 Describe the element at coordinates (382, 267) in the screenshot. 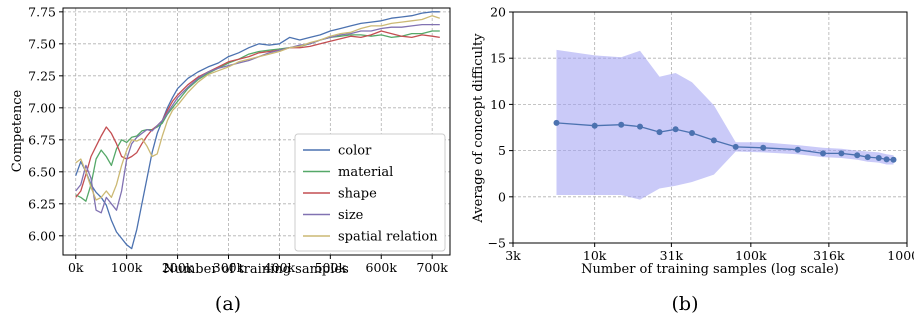

I see `x-tick-label: 600k` at that location.